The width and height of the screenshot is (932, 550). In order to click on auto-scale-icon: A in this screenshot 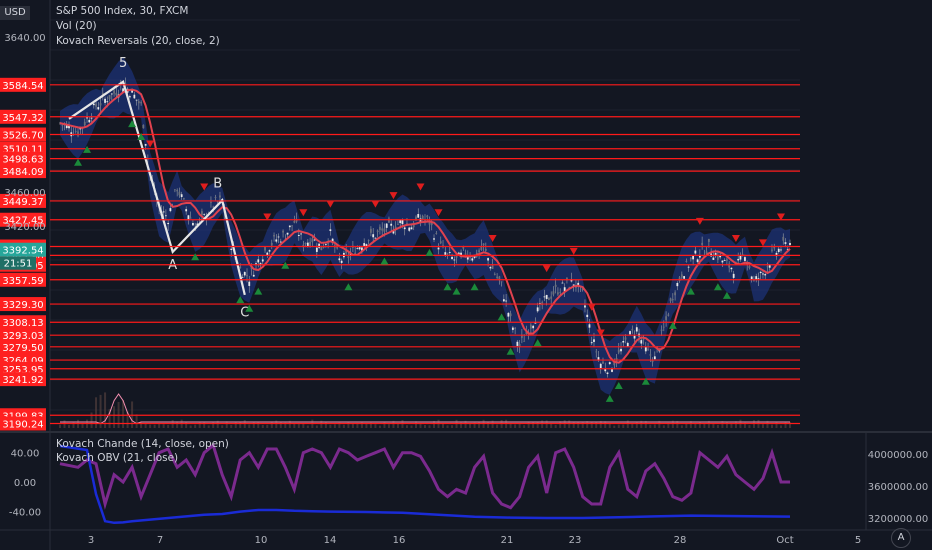, I will do `click(901, 538)`.